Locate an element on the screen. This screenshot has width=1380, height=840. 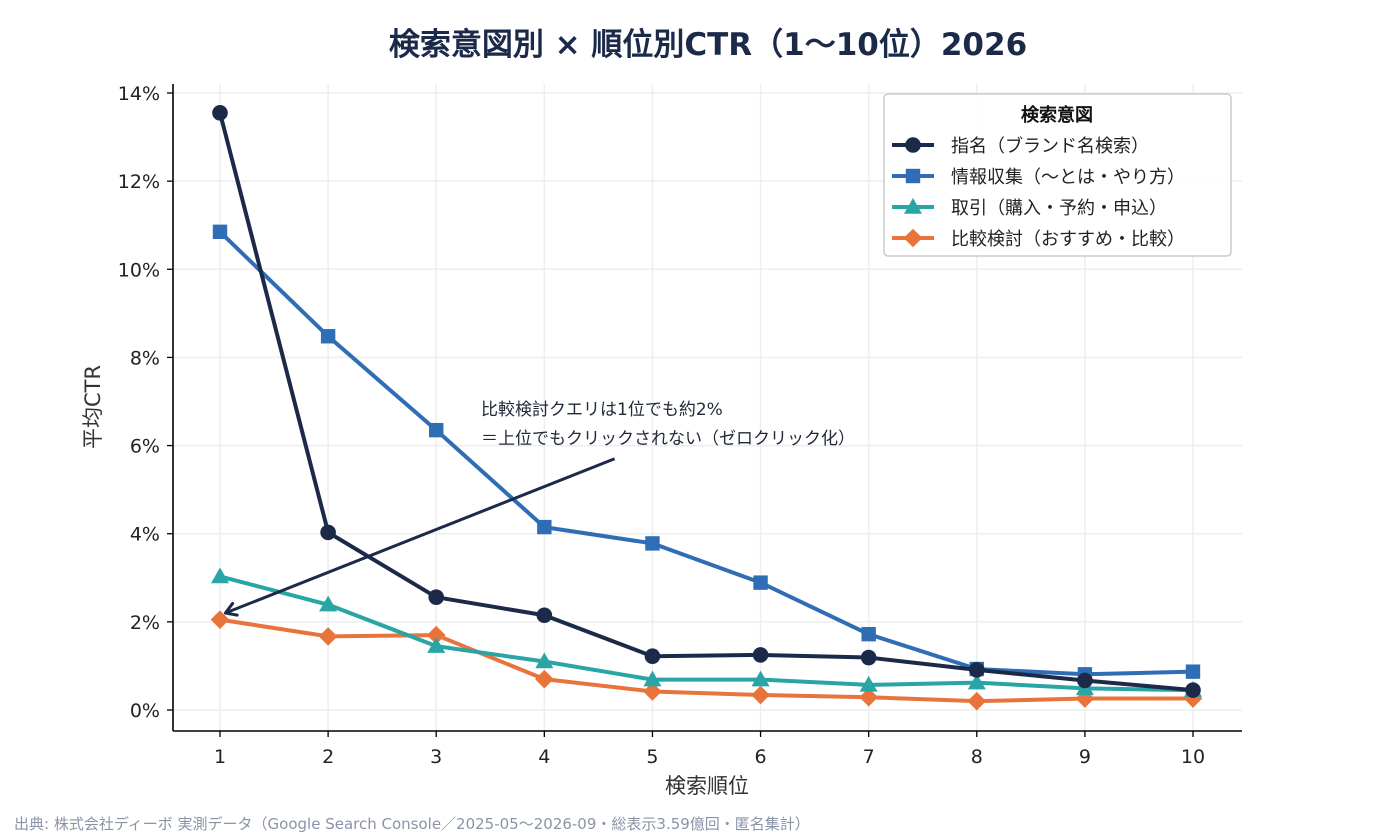
y-tick-label: 10% is located at coordinates (139, 270).